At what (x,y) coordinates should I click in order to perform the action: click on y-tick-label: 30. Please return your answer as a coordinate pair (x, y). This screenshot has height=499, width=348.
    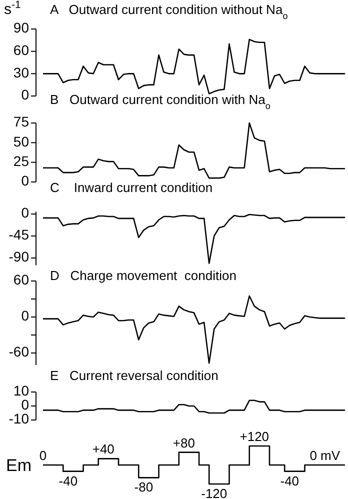
    Looking at the image, I should click on (21, 72).